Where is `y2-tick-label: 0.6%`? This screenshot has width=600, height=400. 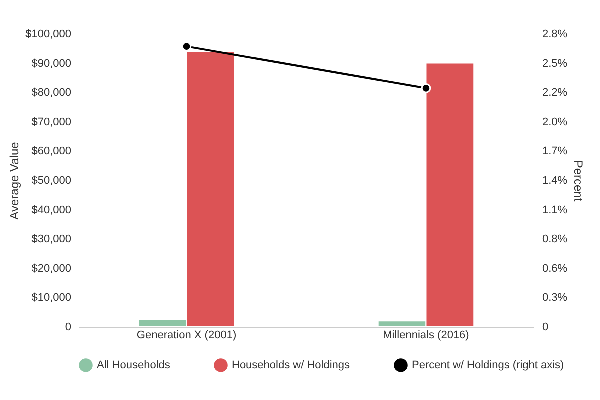 y2-tick-label: 0.6% is located at coordinates (555, 268).